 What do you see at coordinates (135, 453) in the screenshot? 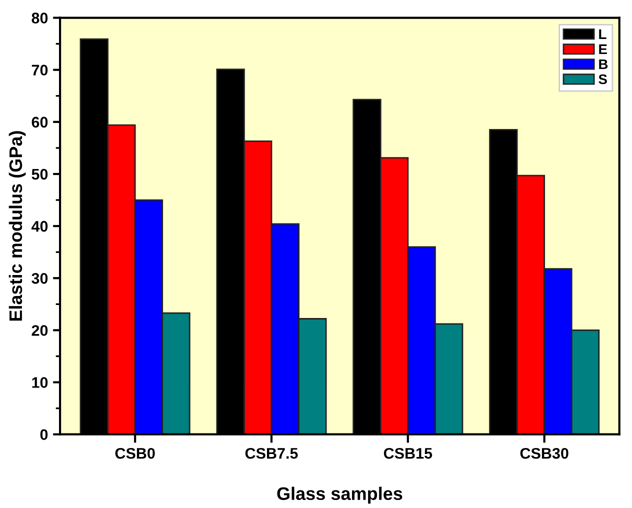
I see `x-tick-label: CSB0` at bounding box center [135, 453].